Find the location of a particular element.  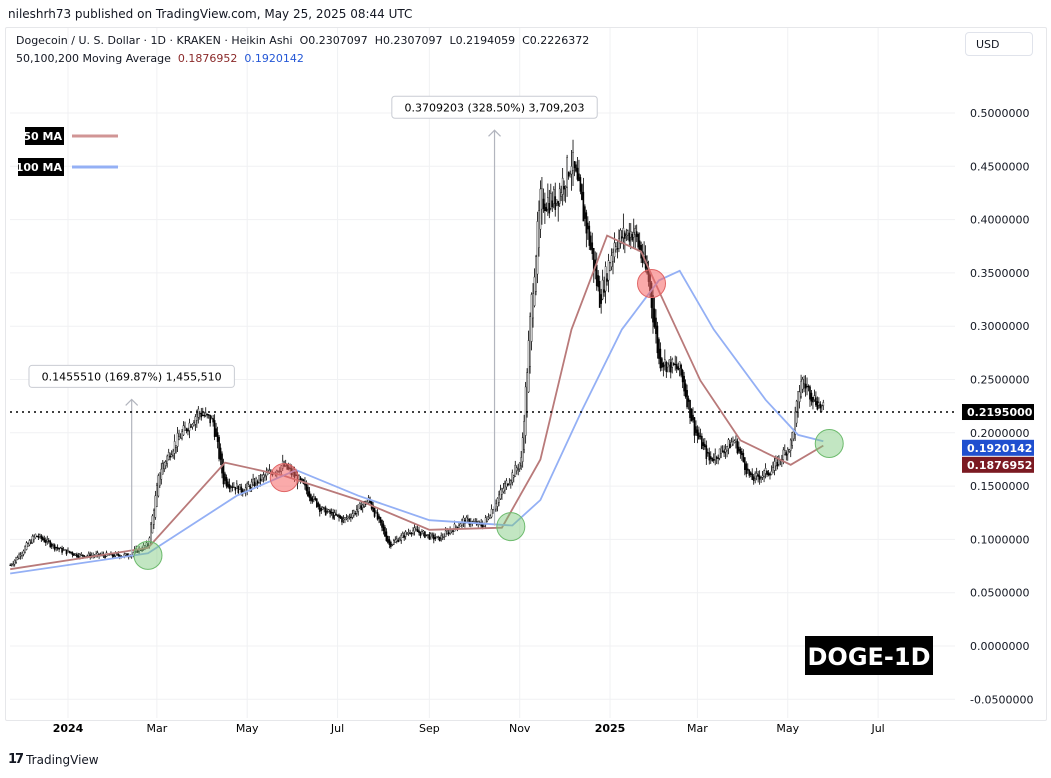

golden-cross-marker is located at coordinates (829, 443).